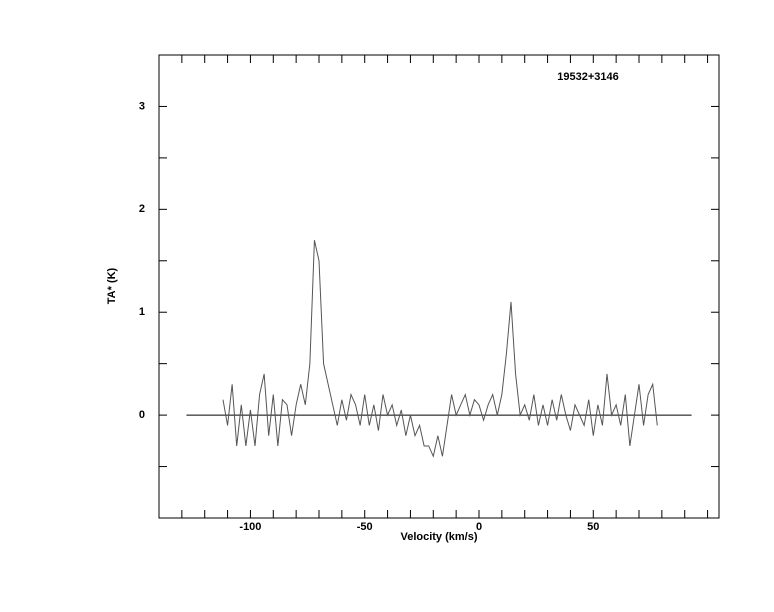 This screenshot has width=774, height=612. Describe the element at coordinates (250, 527) in the screenshot. I see `x-tick-label: -100` at that location.